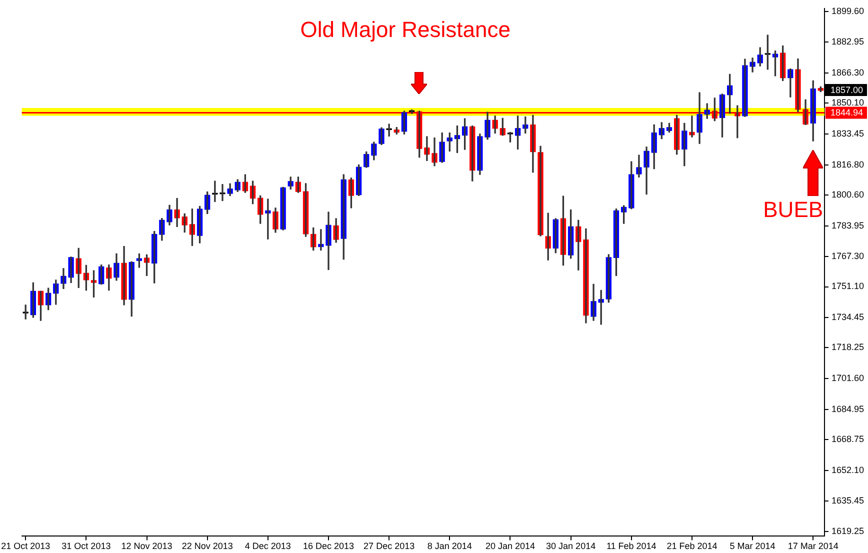 Image resolution: width=868 pixels, height=553 pixels. What do you see at coordinates (146, 546) in the screenshot?
I see `x-tick-label: 12 Nov 2013` at bounding box center [146, 546].